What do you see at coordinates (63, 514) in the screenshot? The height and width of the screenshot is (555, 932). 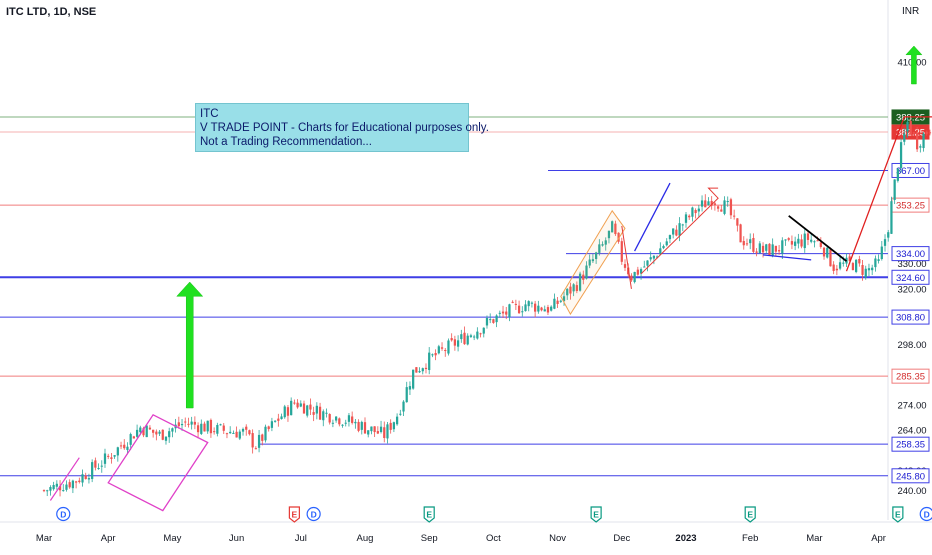 I see `event-marker-label: D` at bounding box center [63, 514].